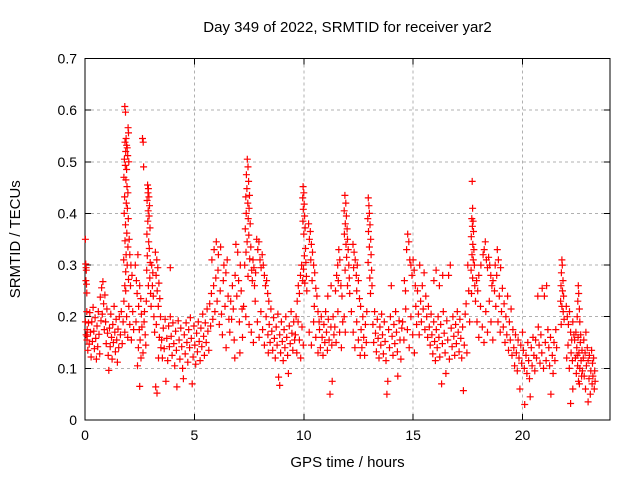  I want to click on x-tick-label: 20, so click(523, 435).